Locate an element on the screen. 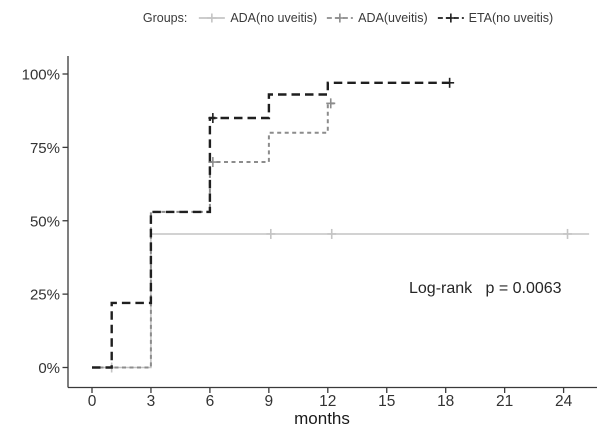 The image size is (600, 432). legend-item-ada-uveitis-: ADA(uveitis) is located at coordinates (377, 18).